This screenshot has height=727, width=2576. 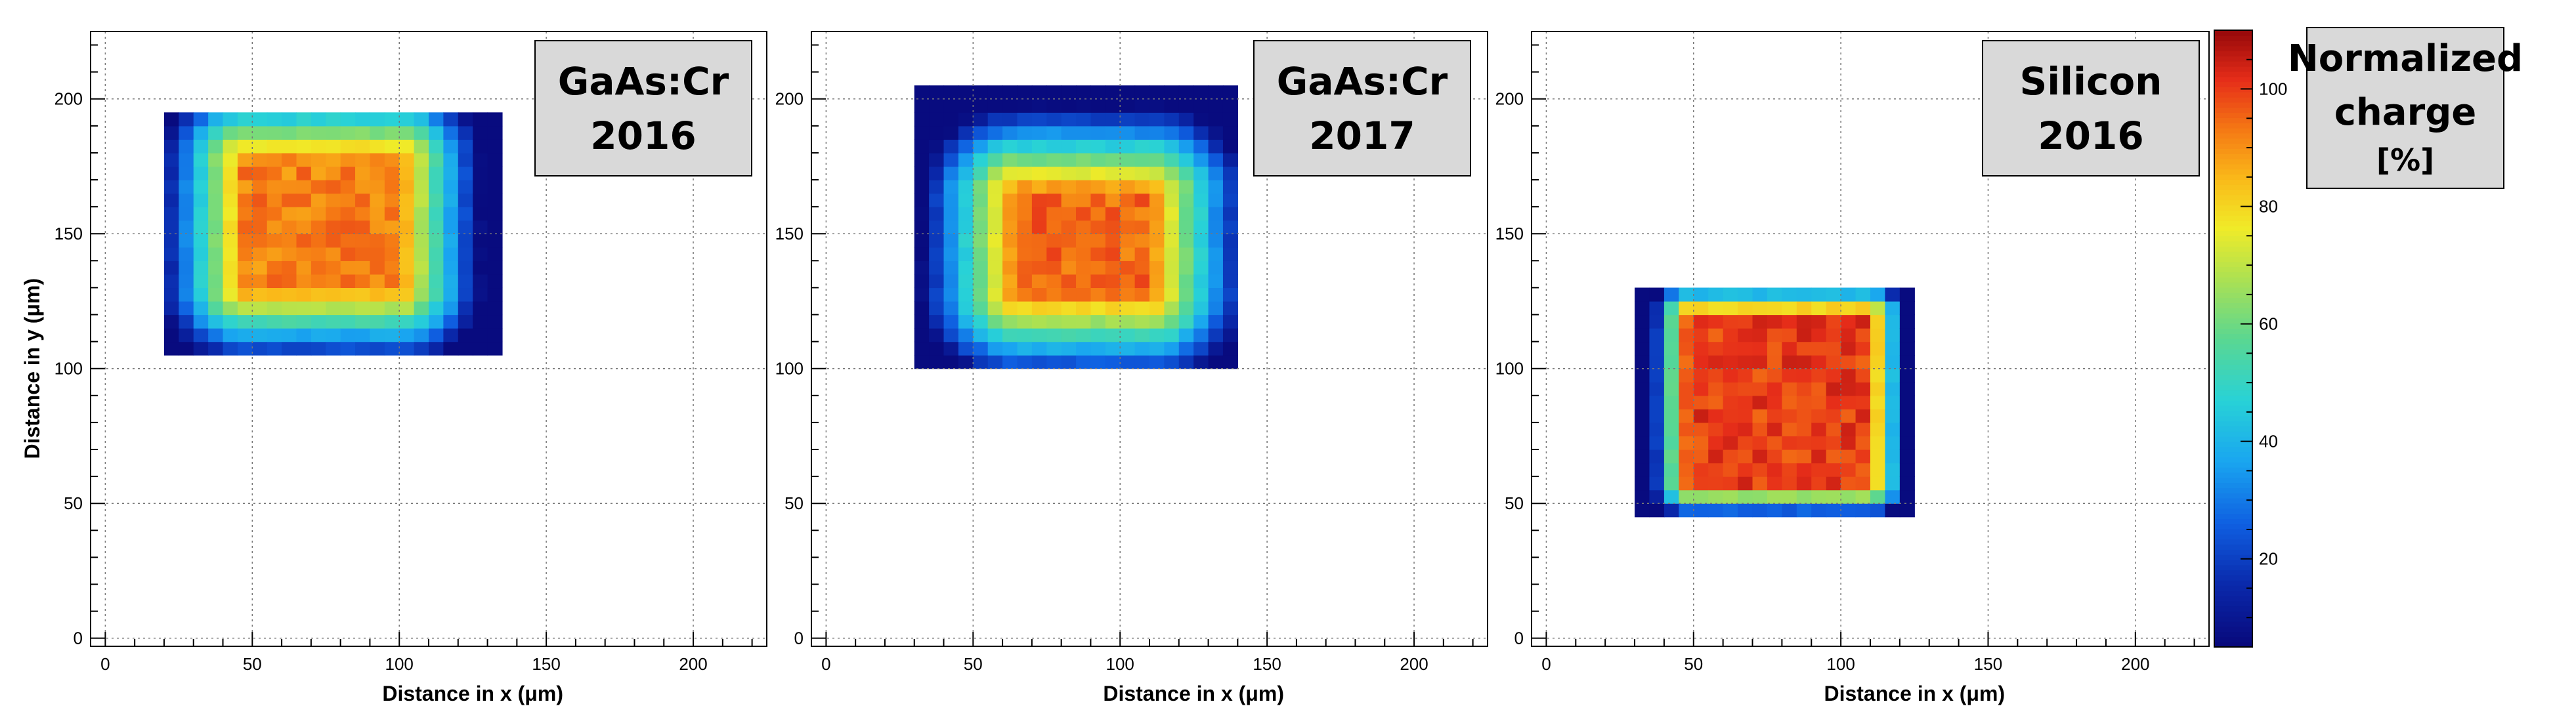 I want to click on colorbar-tick-label: 80, so click(x=2268, y=207).